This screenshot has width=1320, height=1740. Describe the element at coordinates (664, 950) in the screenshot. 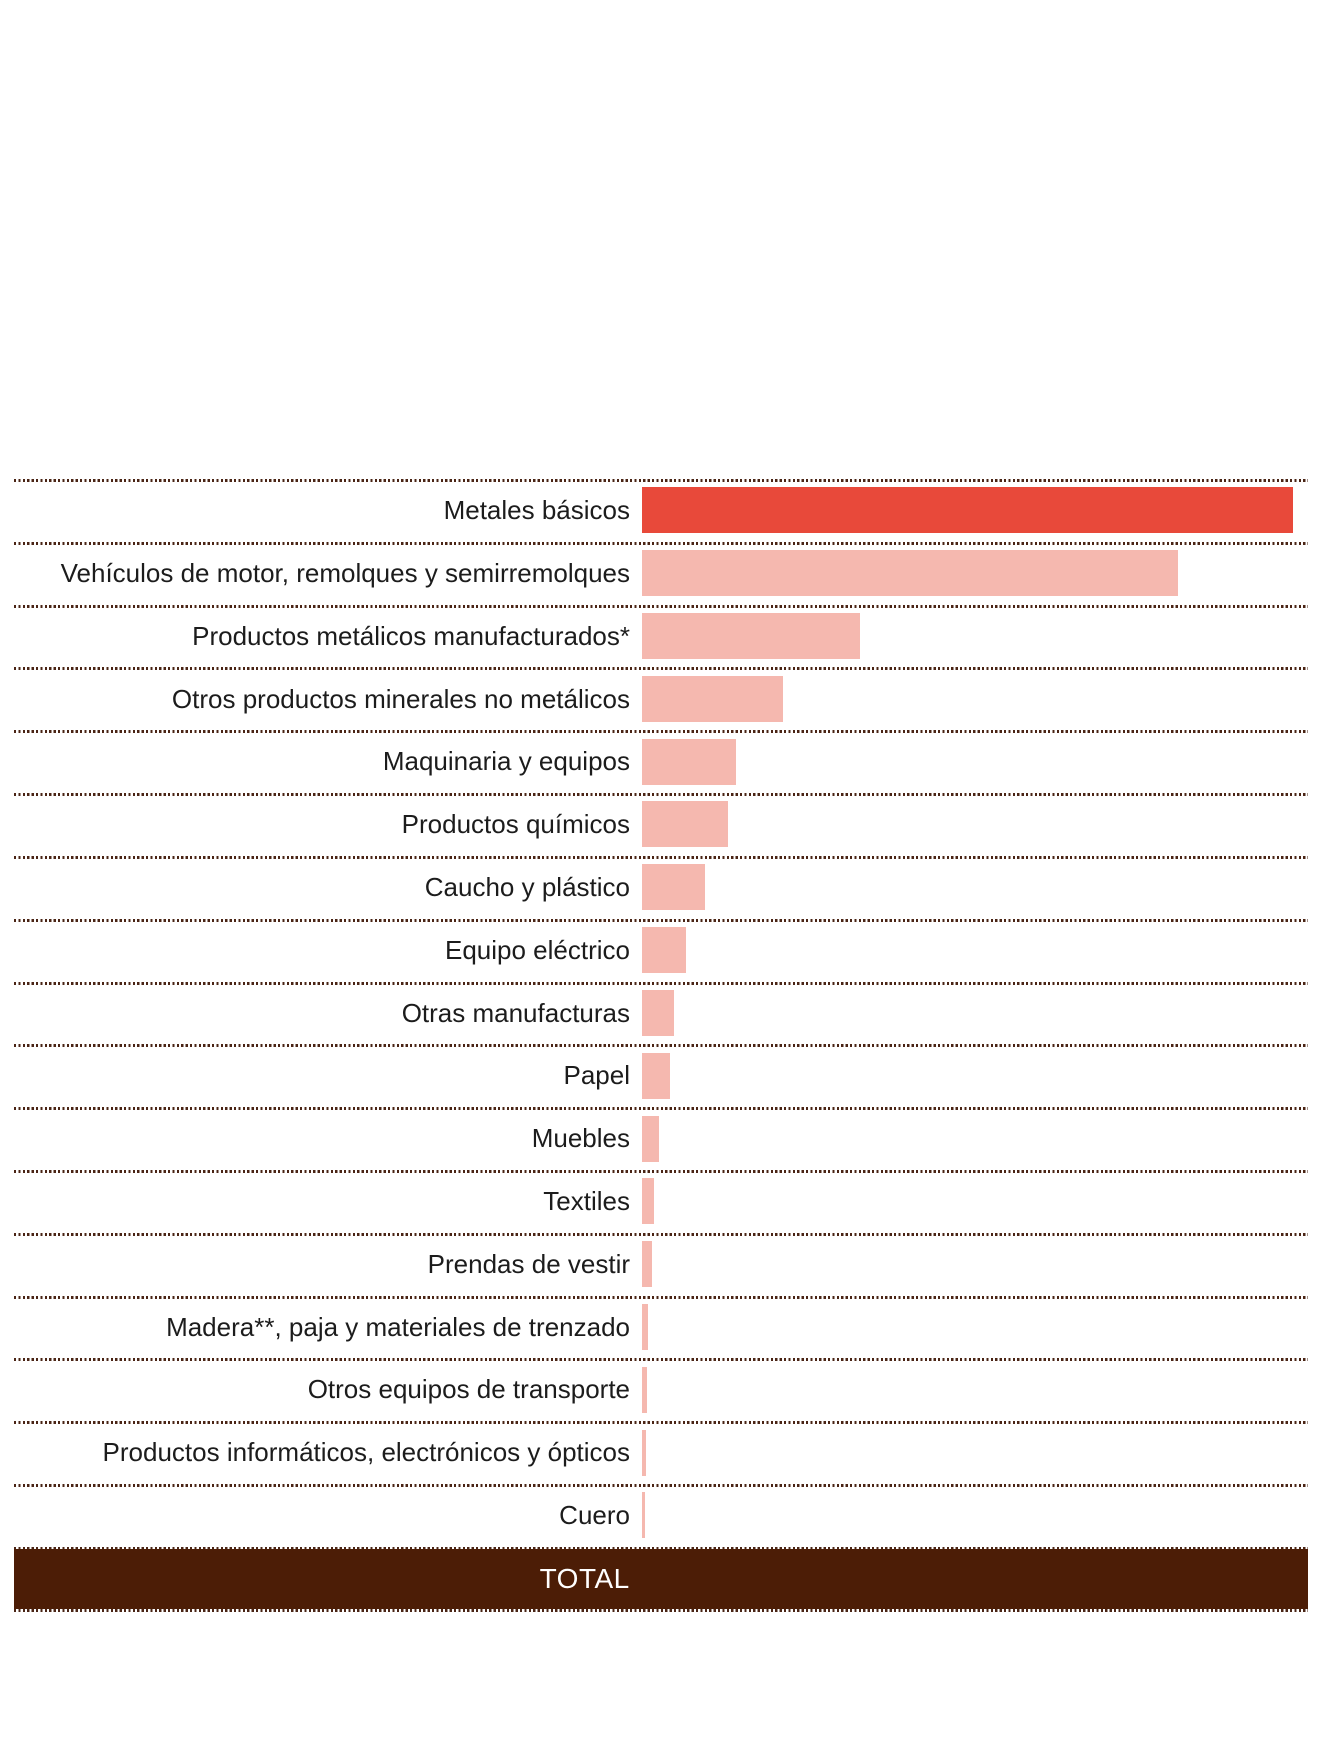

I see `bar-equipo-electrico` at that location.